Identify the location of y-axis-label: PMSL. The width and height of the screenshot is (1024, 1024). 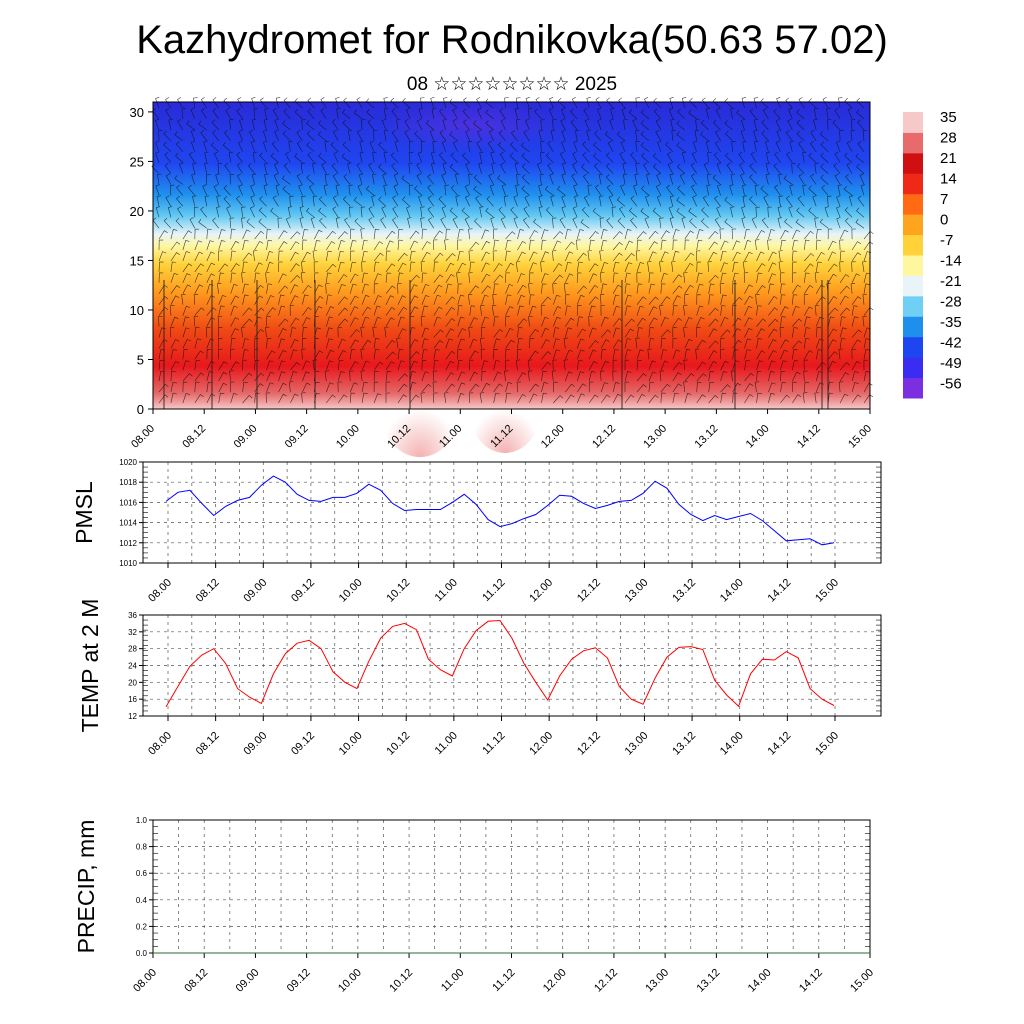
(84, 512).